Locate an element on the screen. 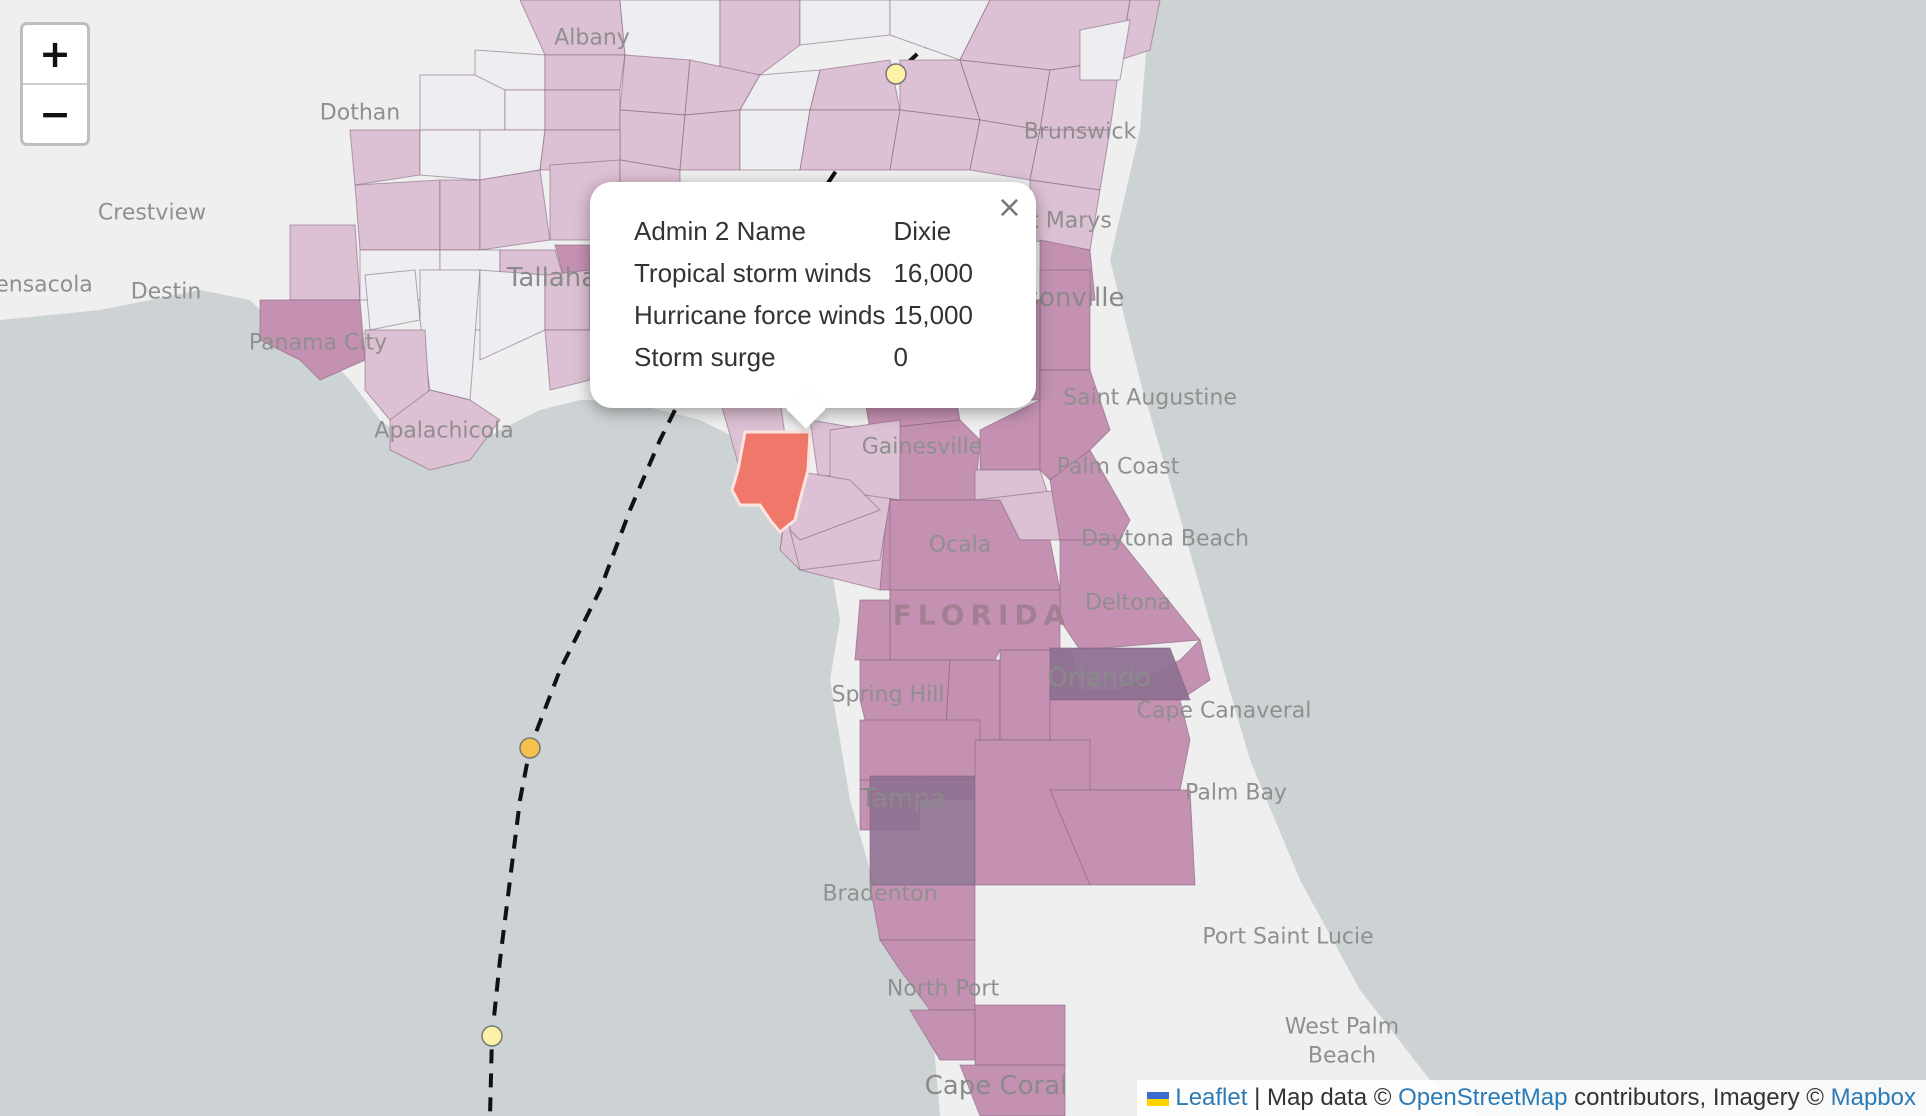 The width and height of the screenshot is (1926, 1116). label-palm-coast: Palm Coast is located at coordinates (1118, 467).